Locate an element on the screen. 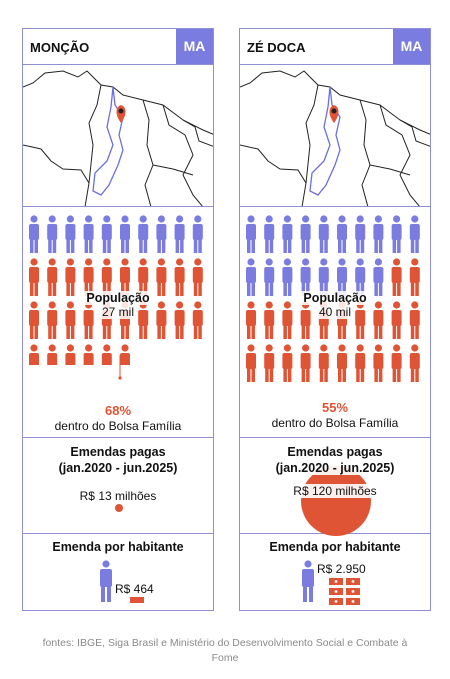 This screenshot has width=450, height=679. population-value: 40 mil is located at coordinates (334, 312).